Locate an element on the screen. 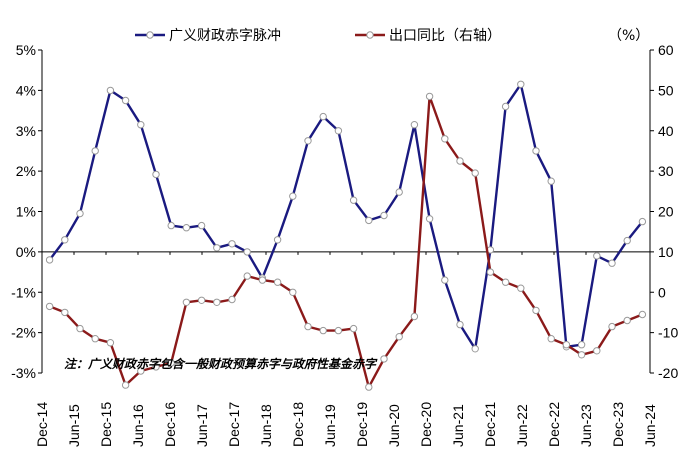 The height and width of the screenshot is (451, 700). left-tick-label: 2% is located at coordinates (26, 171).